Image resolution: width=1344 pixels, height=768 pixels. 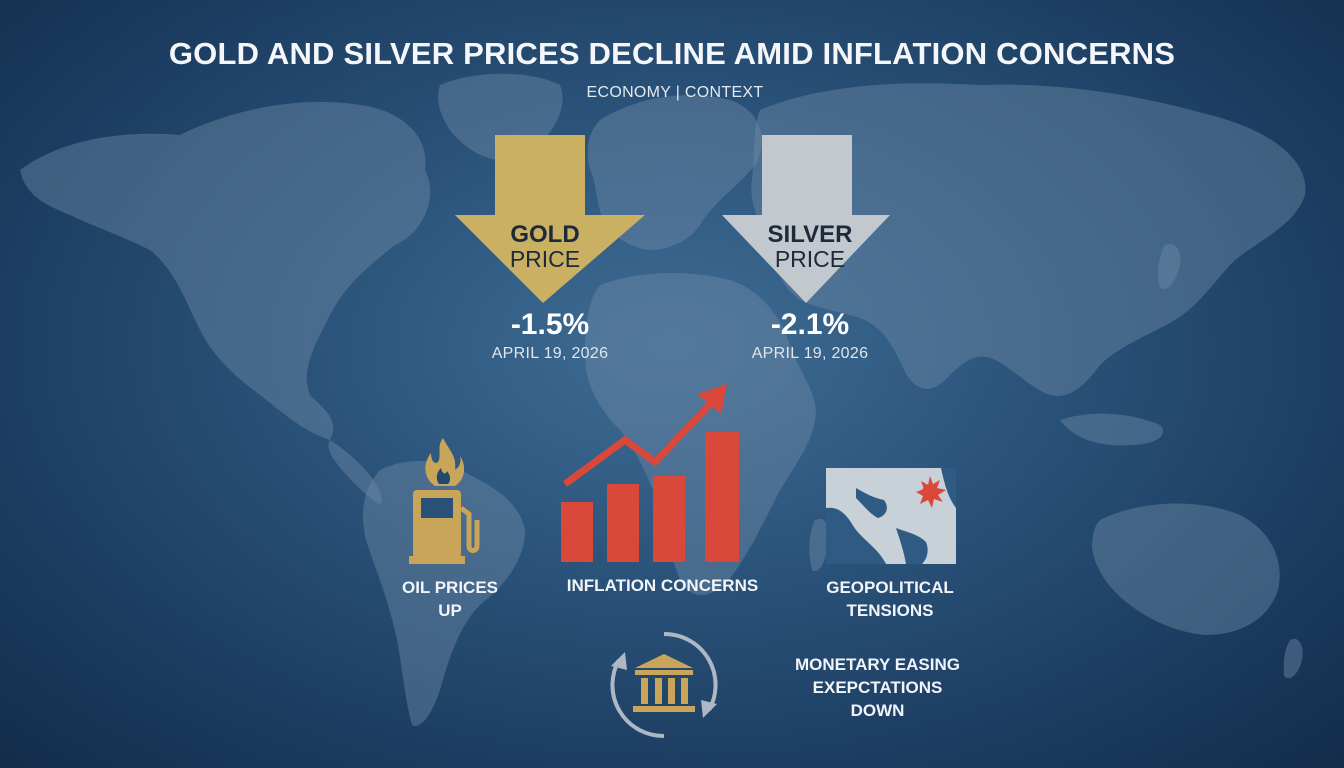 I want to click on silver-down-arrow-icon, so click(x=806, y=219).